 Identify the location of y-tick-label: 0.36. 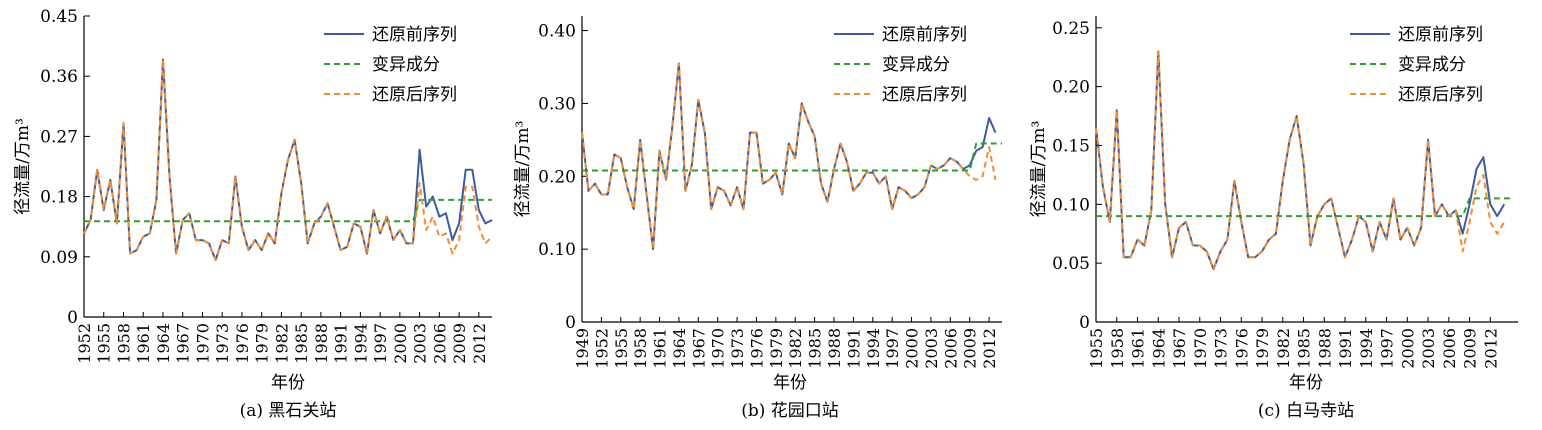
(59, 77).